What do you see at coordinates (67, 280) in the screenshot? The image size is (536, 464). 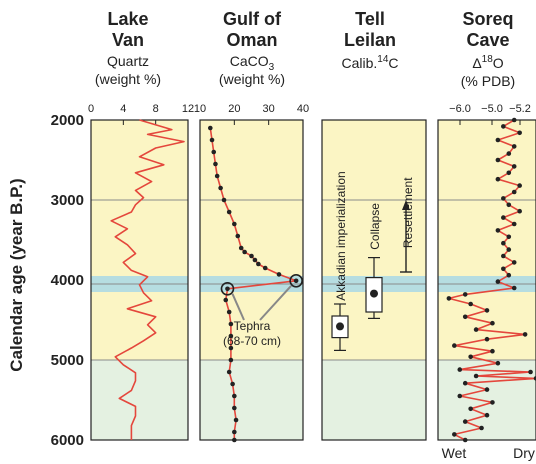 I see `y-tick-label: 4000` at bounding box center [67, 280].